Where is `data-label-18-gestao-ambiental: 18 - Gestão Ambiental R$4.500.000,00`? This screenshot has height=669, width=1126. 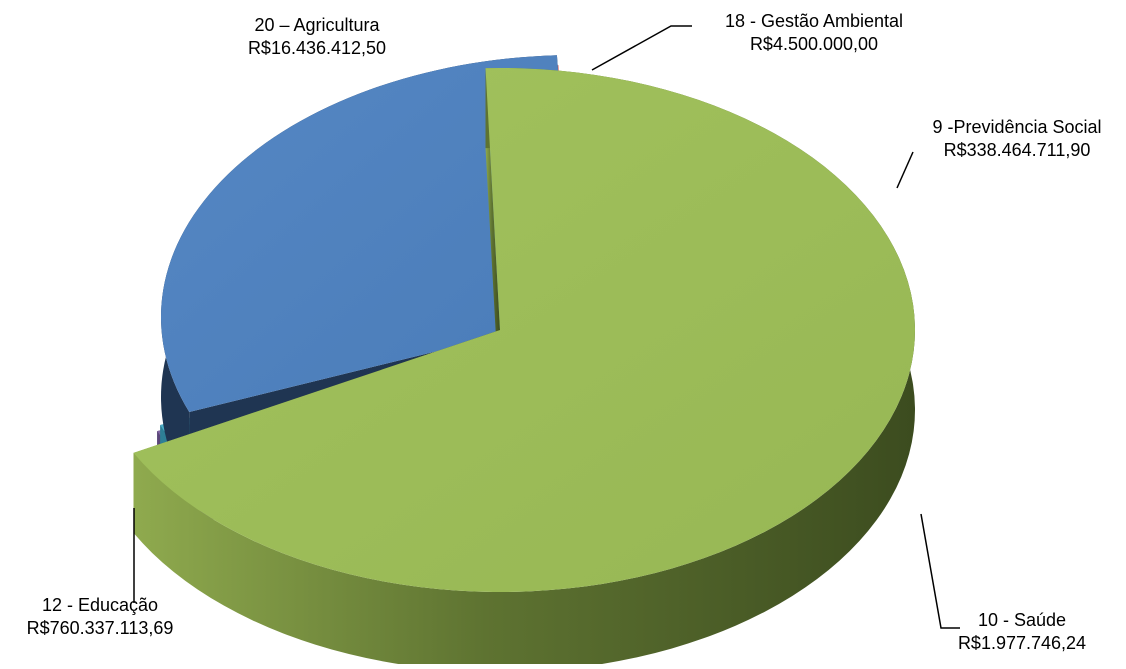
data-label-18-gestao-ambiental: 18 - Gestão Ambiental R$4.500.000,00 is located at coordinates (747, 41).